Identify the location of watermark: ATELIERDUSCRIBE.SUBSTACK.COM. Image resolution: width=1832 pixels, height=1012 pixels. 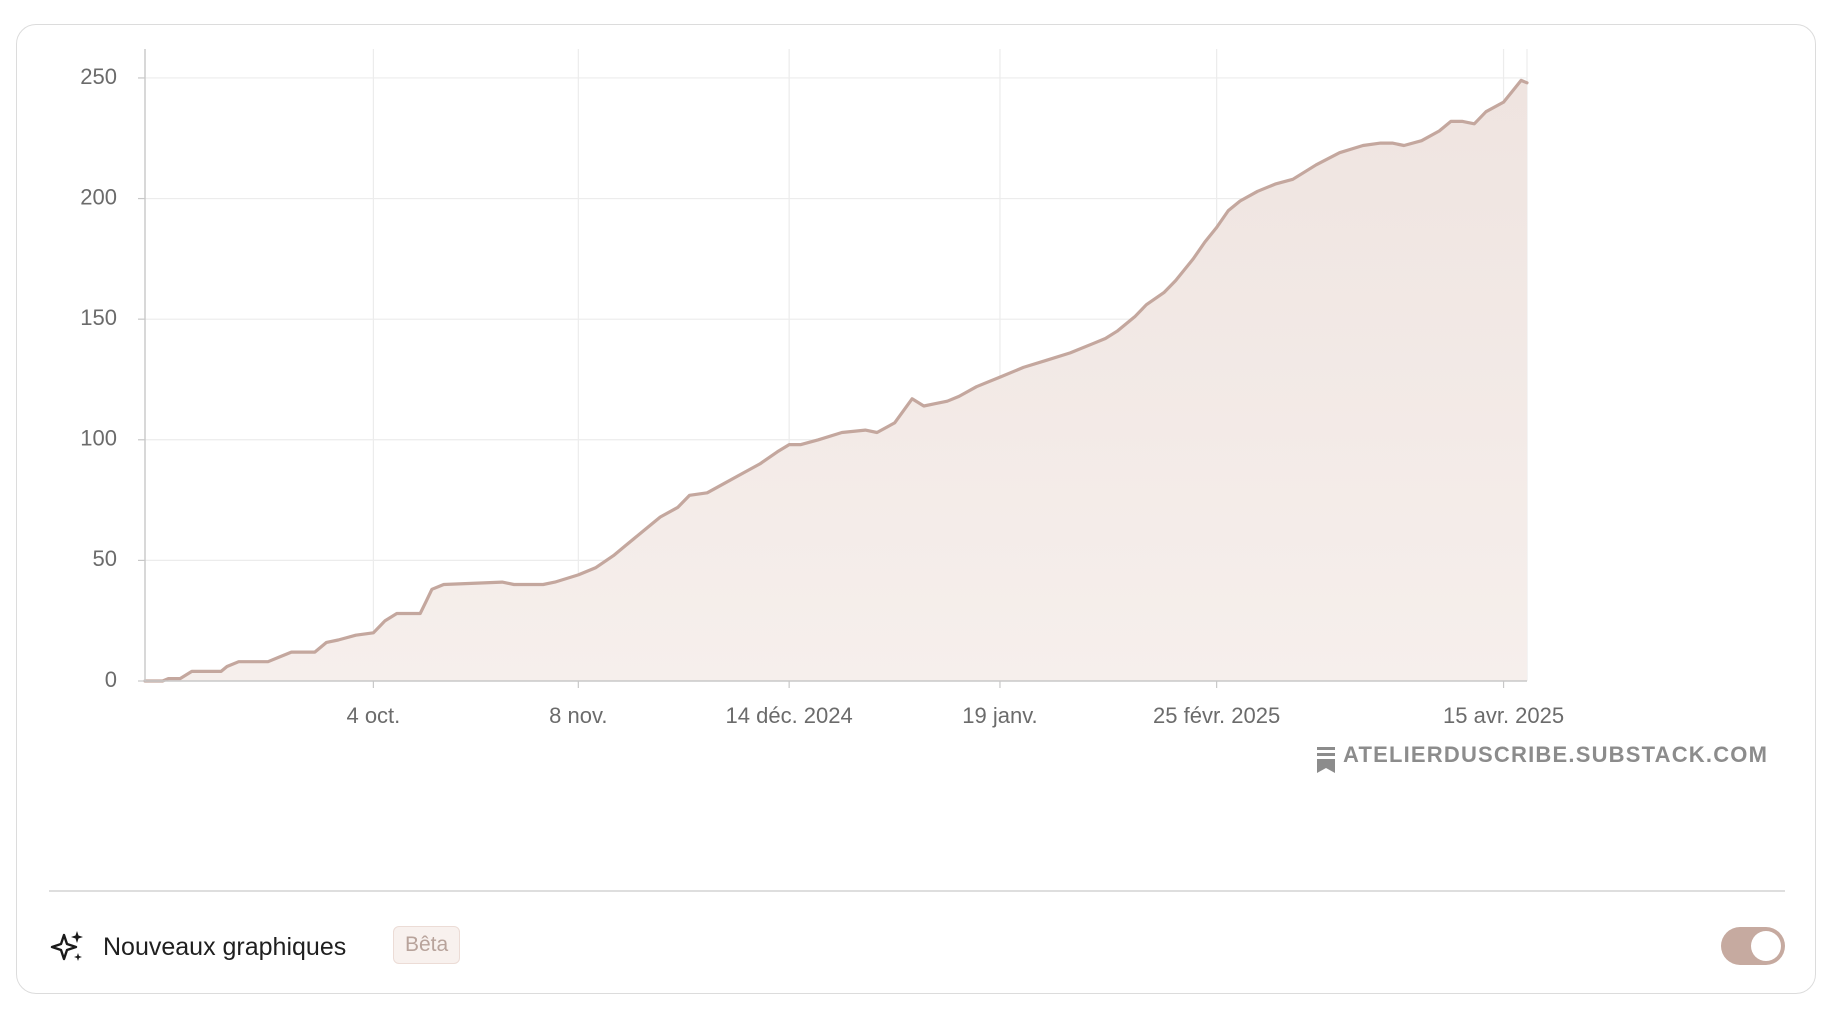
(1542, 757).